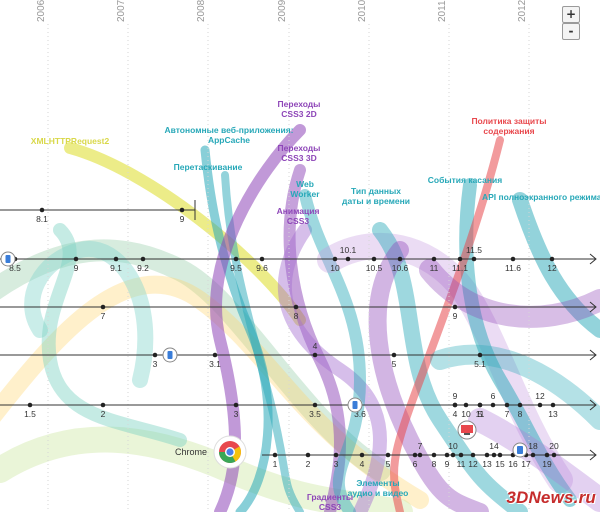  Describe the element at coordinates (308, 464) in the screenshot. I see `version-label: 2` at that location.